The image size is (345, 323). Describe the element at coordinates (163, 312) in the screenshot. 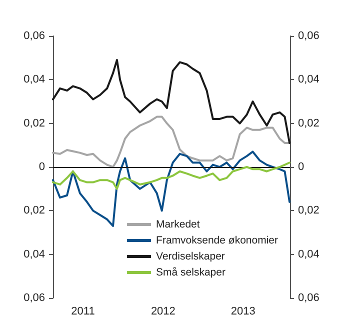

I see `x-tick-label: 2012` at that location.